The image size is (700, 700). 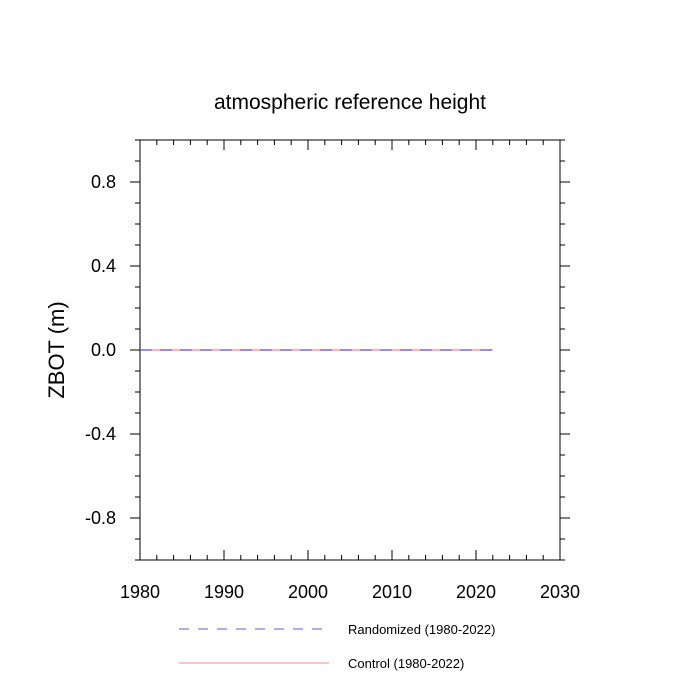 I want to click on x-tick-label: 1990, so click(x=224, y=592).